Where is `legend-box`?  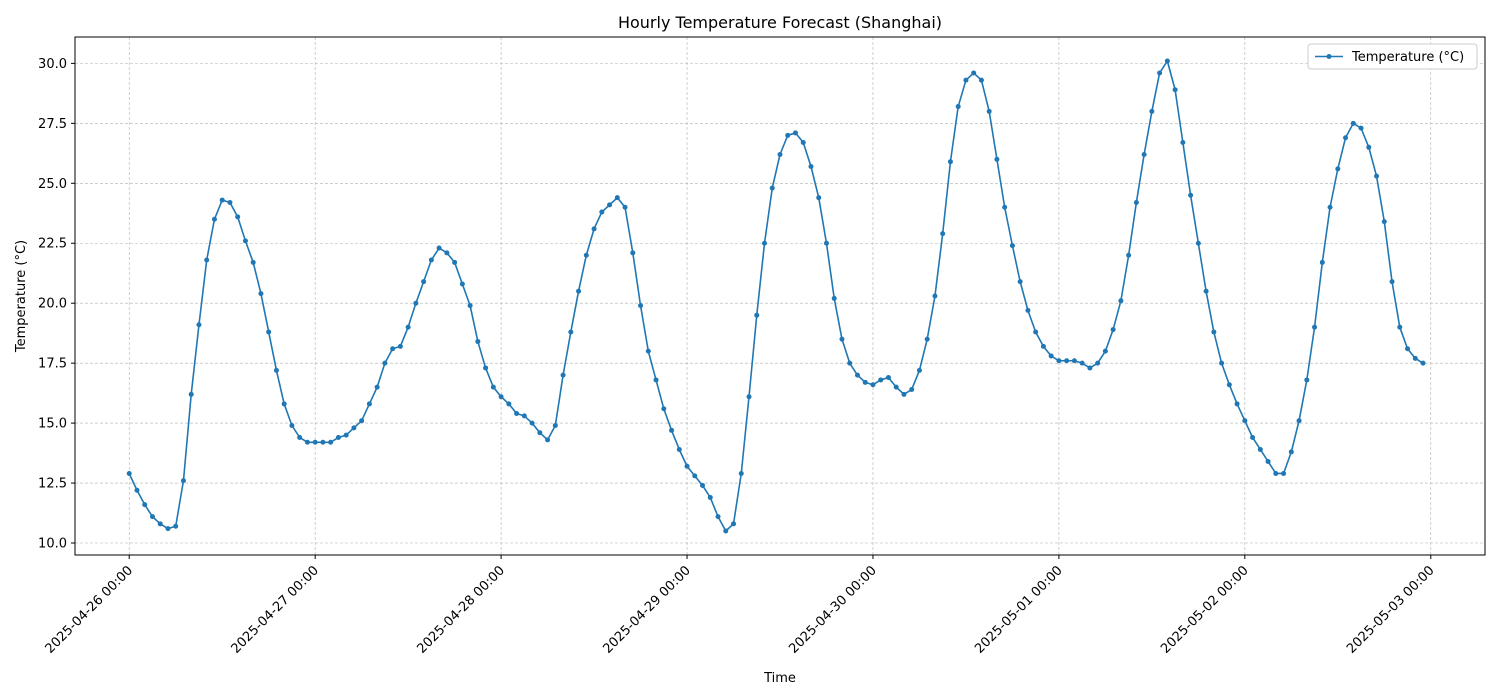
legend-box is located at coordinates (1392, 56).